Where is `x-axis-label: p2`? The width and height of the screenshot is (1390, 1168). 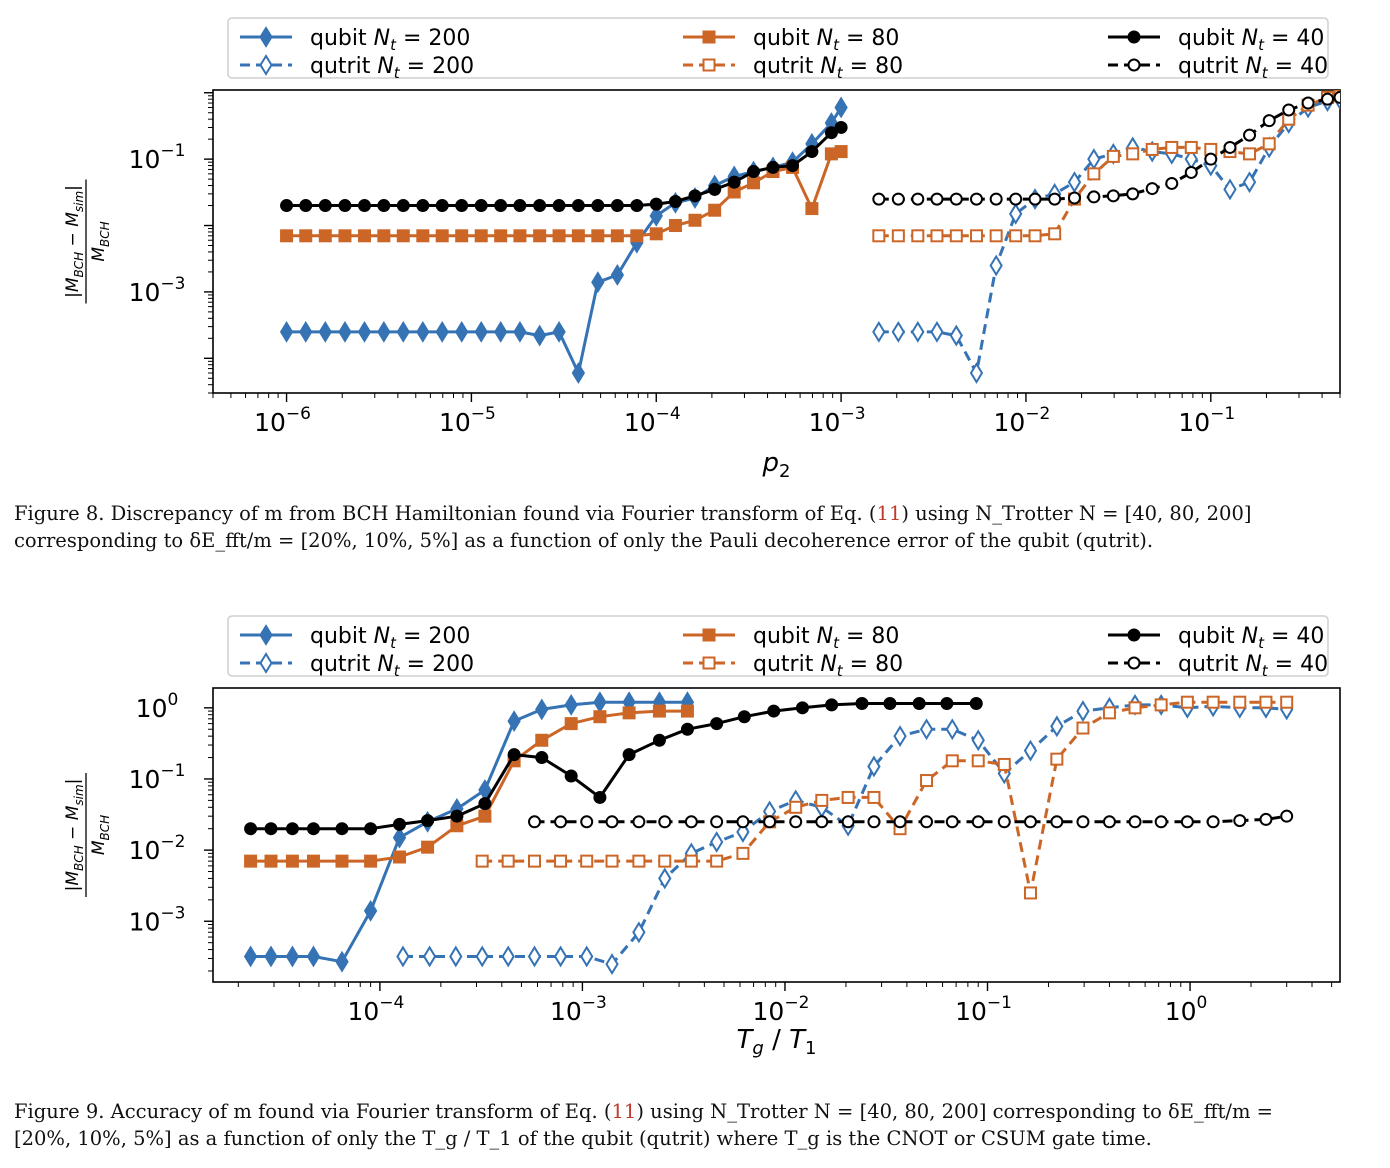
x-axis-label: p2 is located at coordinates (776, 465).